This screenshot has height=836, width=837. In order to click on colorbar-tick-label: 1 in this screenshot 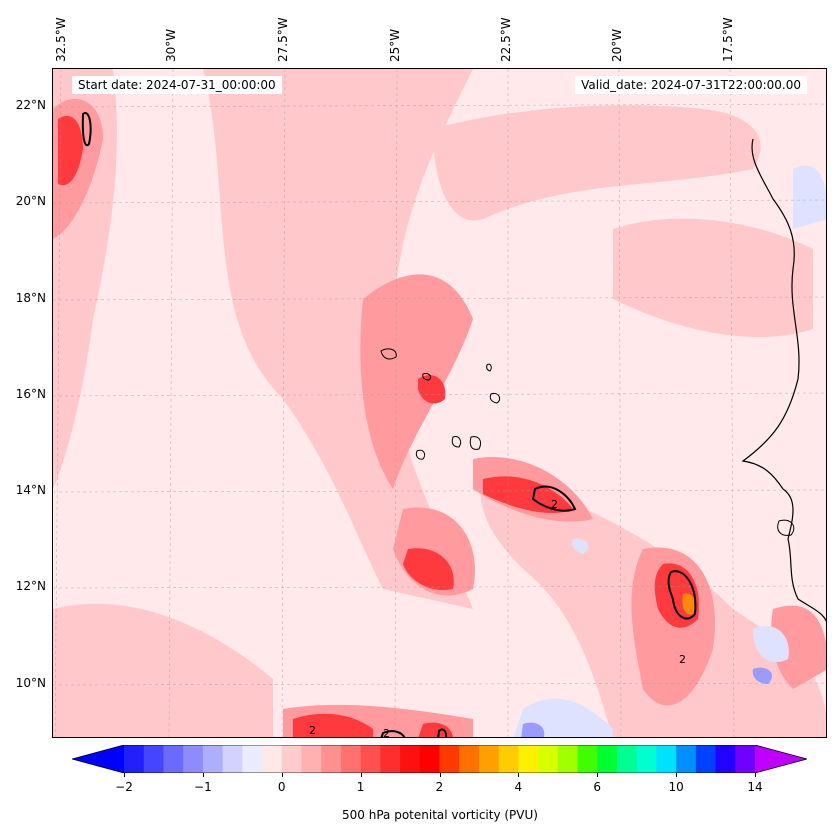, I will do `click(360, 787)`.